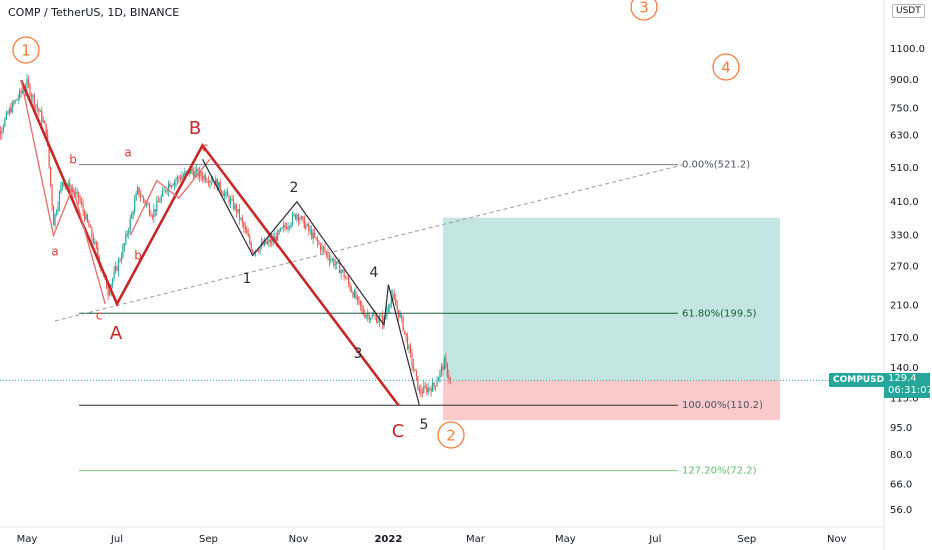  I want to click on wave-label: 4, so click(374, 273).